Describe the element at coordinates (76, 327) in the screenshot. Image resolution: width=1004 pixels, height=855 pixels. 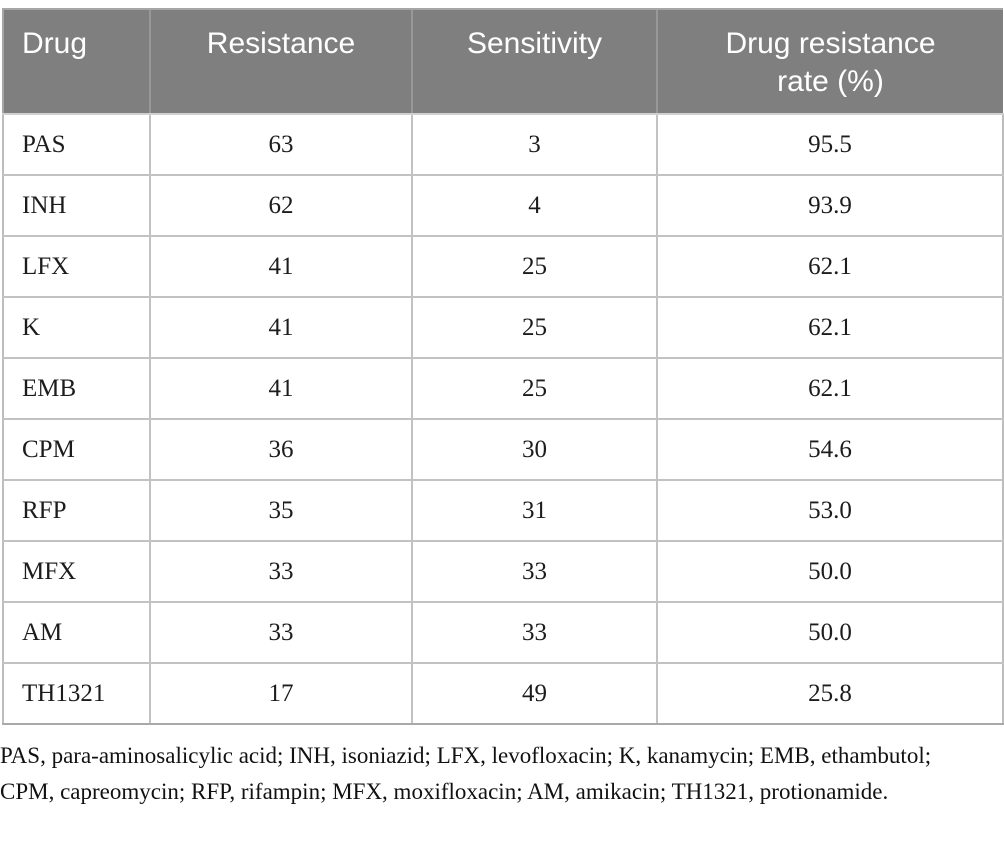
I see `drug-cell: K` at that location.